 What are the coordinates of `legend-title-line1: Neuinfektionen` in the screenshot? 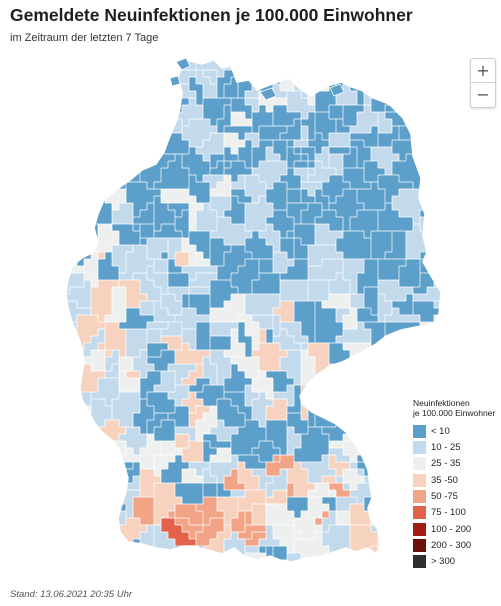 It's located at (441, 403).